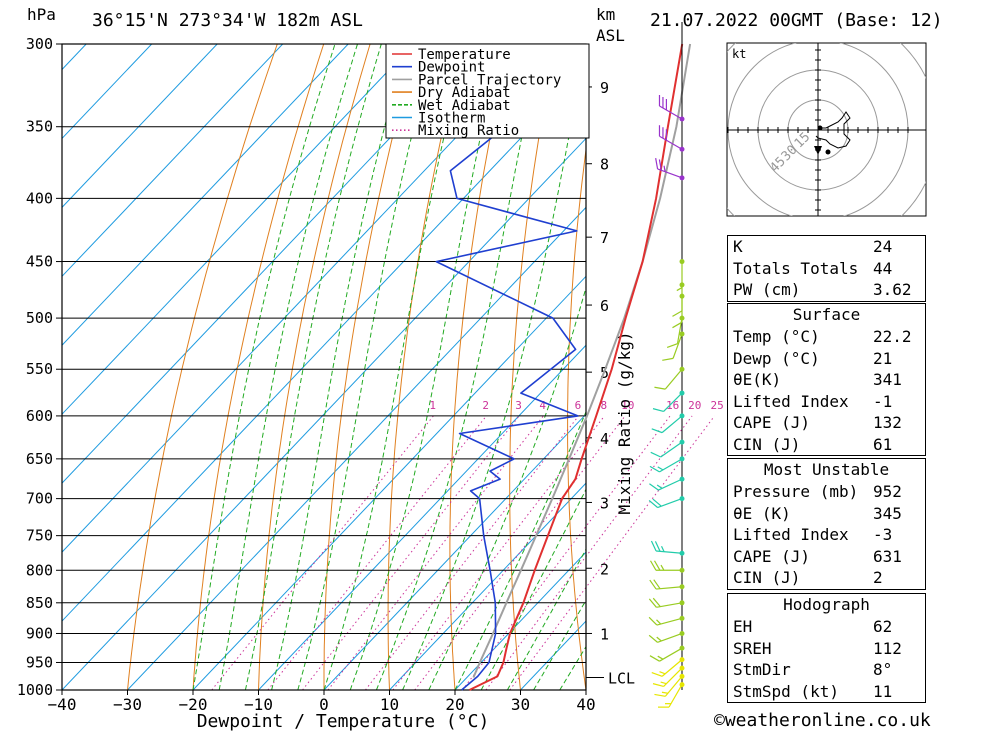 Image resolution: width=1000 pixels, height=733 pixels. Describe the element at coordinates (826, 314) in the screenshot. I see `surface-title: Surface` at that location.